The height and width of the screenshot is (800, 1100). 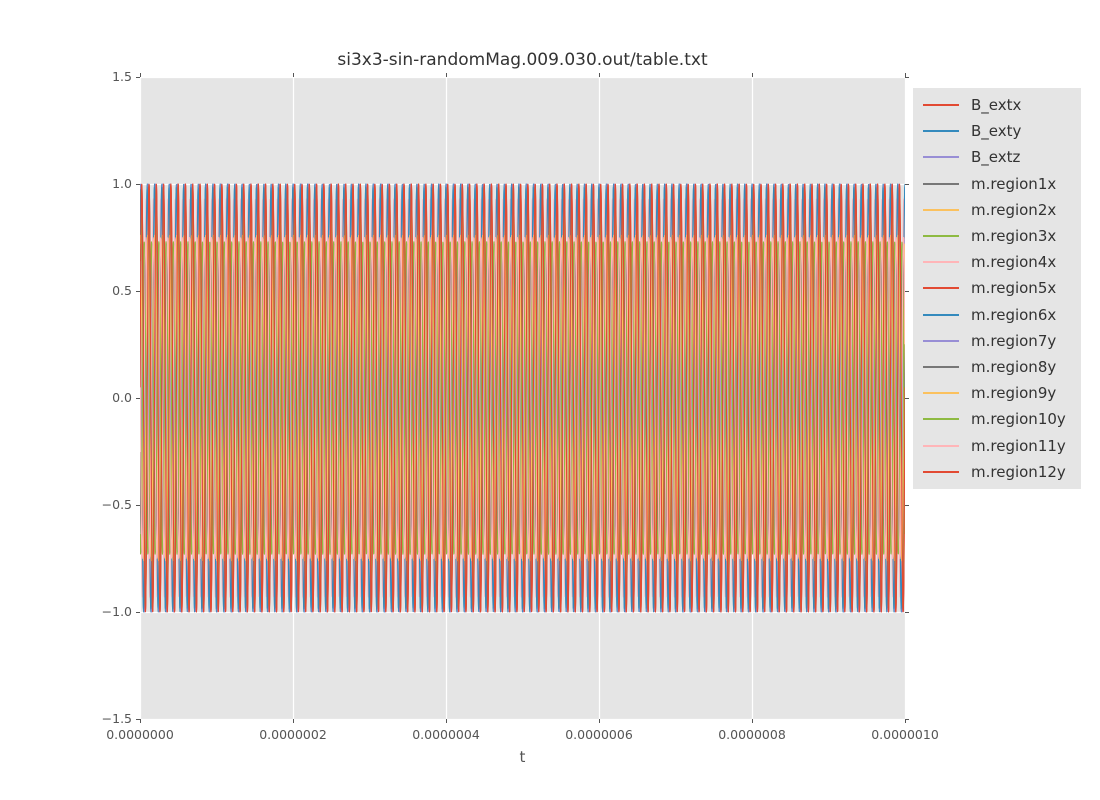 What do you see at coordinates (905, 734) in the screenshot?
I see `x-tick-label: 0.0000010` at bounding box center [905, 734].